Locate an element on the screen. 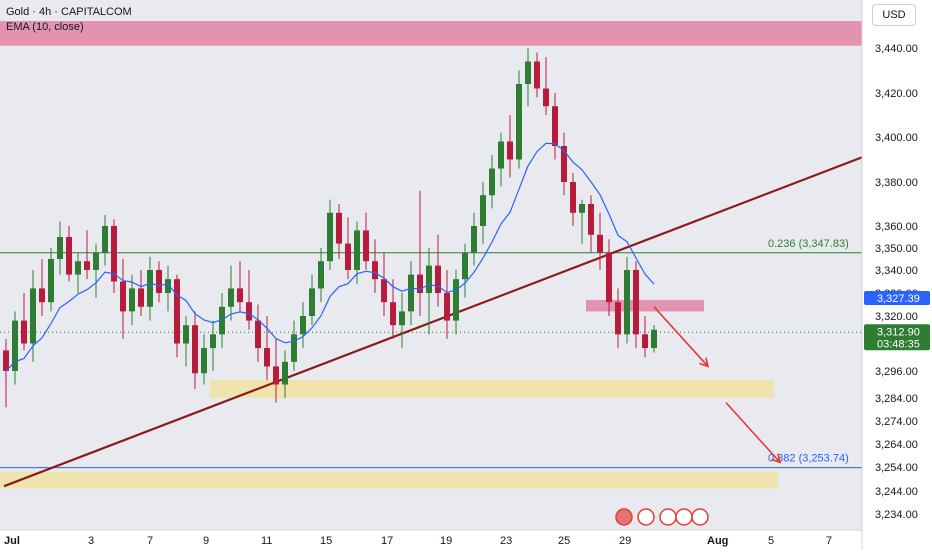 The image size is (932, 555). price-axis-background is located at coordinates (897, 275).